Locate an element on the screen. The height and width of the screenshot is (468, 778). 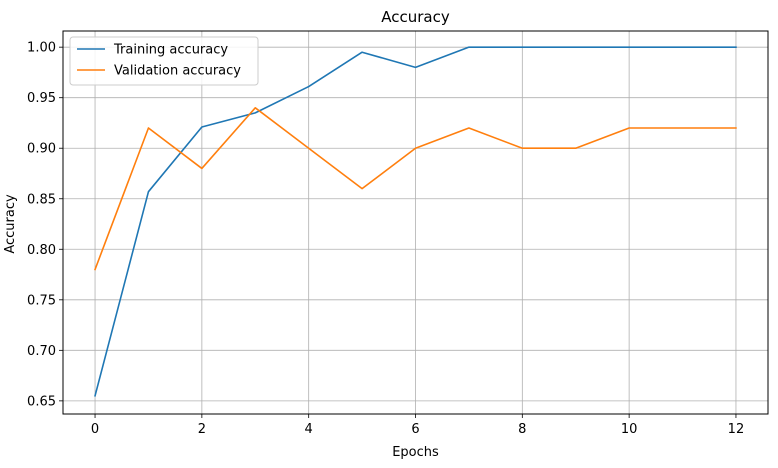
legend-label-1: Validation accuracy is located at coordinates (177, 71).